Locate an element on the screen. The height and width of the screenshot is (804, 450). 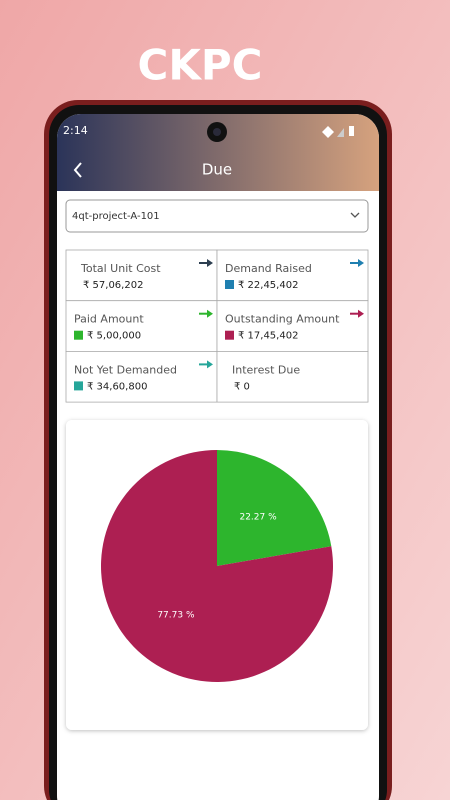
summary-label: Demand Raised is located at coordinates (268, 268).